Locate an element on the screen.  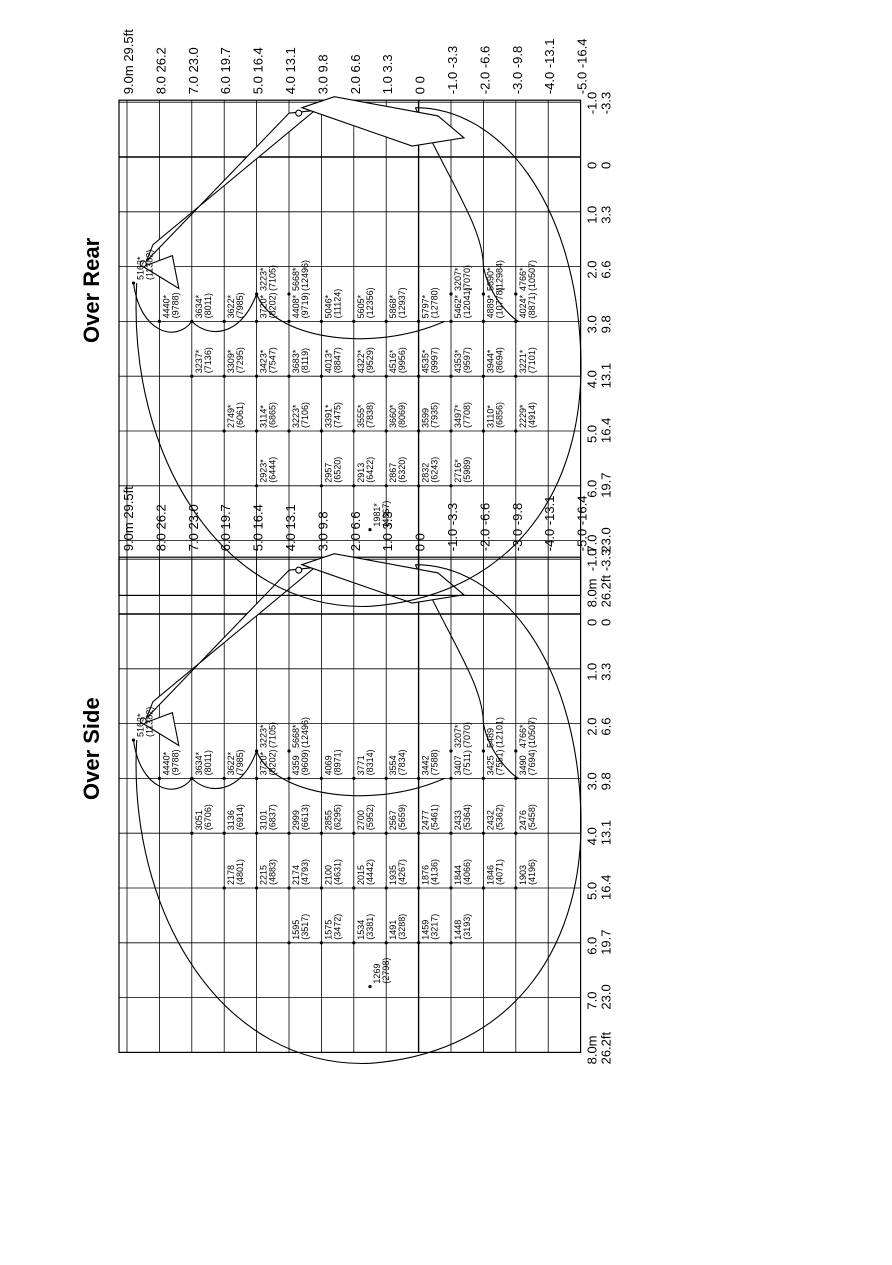
capacity-kg-label: 5797* is located at coordinates (426, 306).